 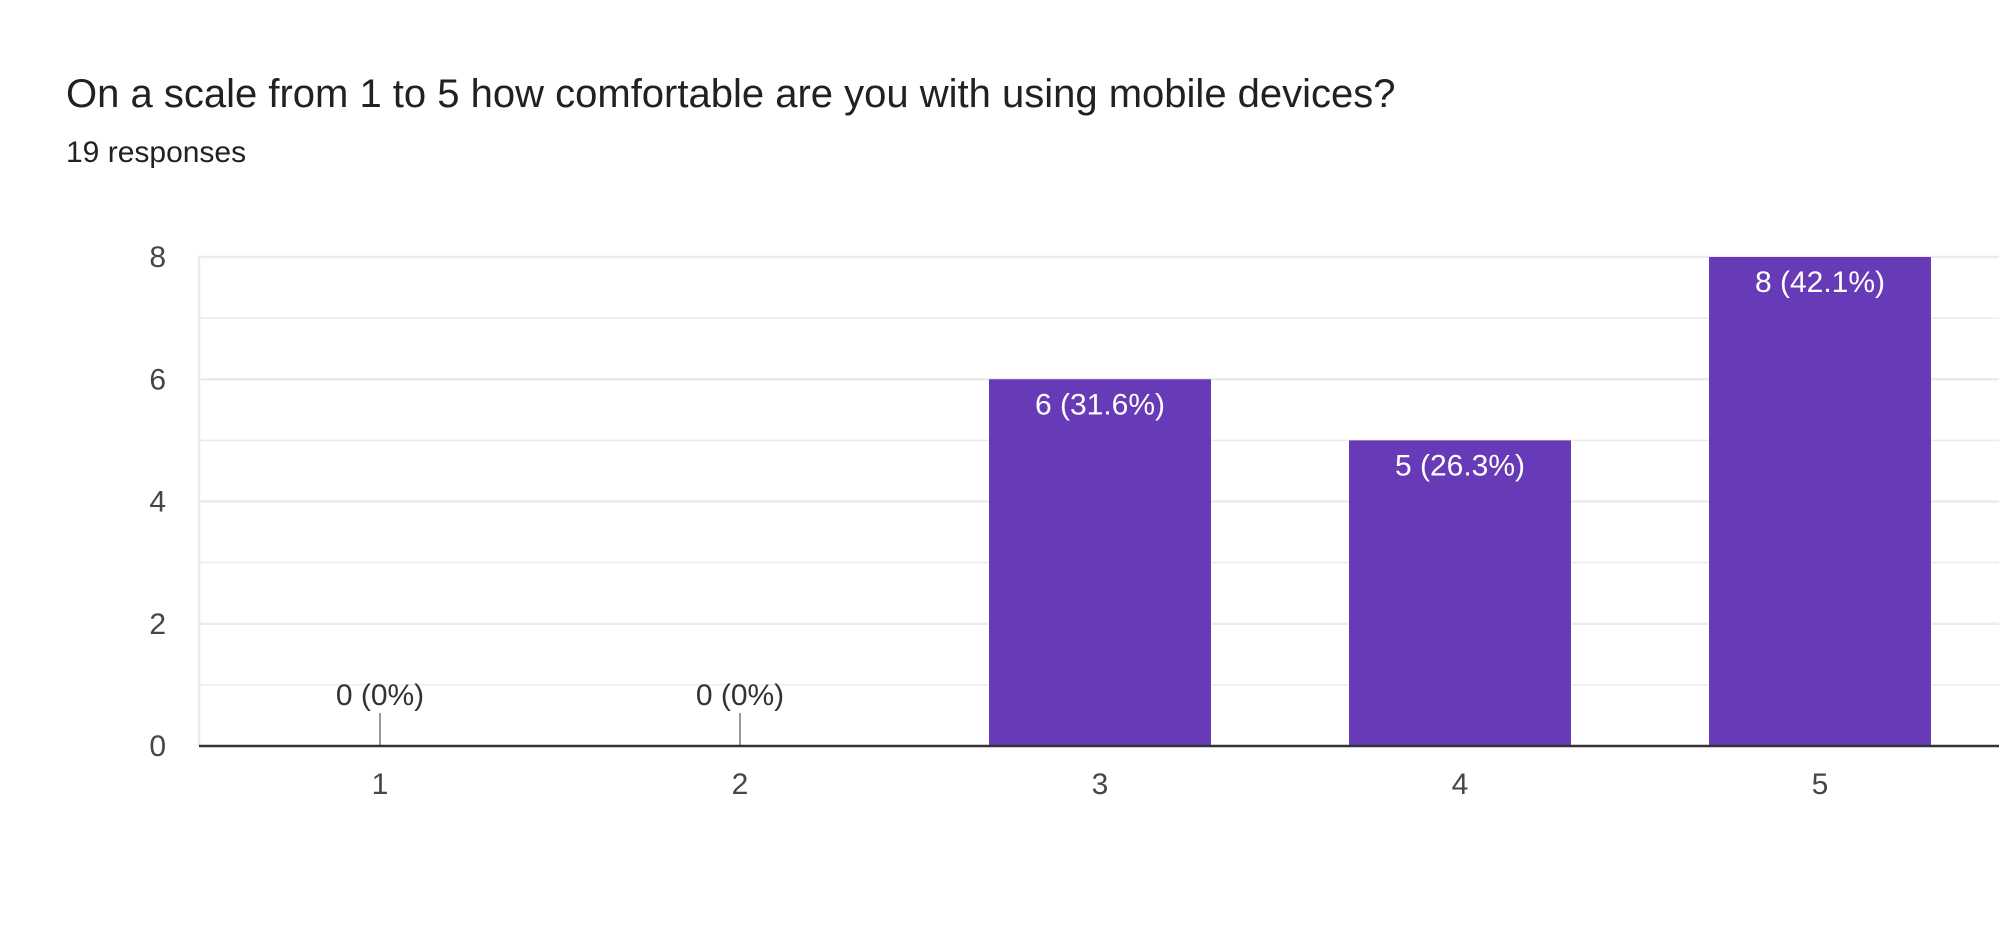 I want to click on x-tick-label: 1, so click(x=380, y=784).